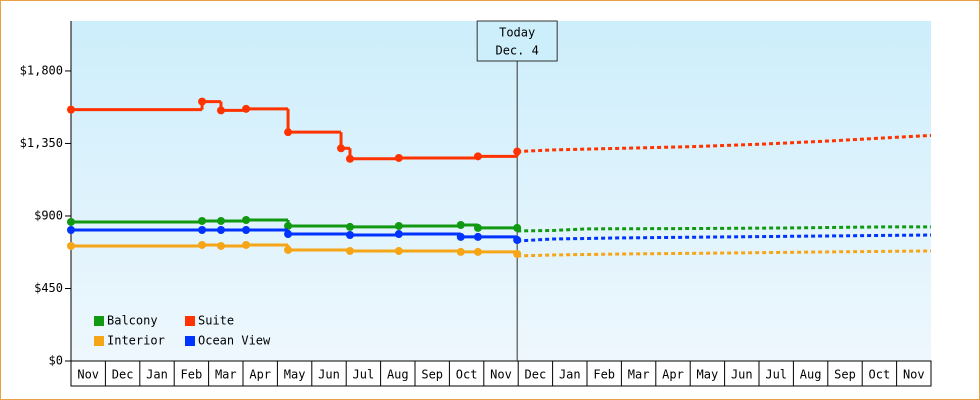 The height and width of the screenshot is (400, 980). What do you see at coordinates (41, 143) in the screenshot?
I see `y-tick-label: $1,350` at bounding box center [41, 143].